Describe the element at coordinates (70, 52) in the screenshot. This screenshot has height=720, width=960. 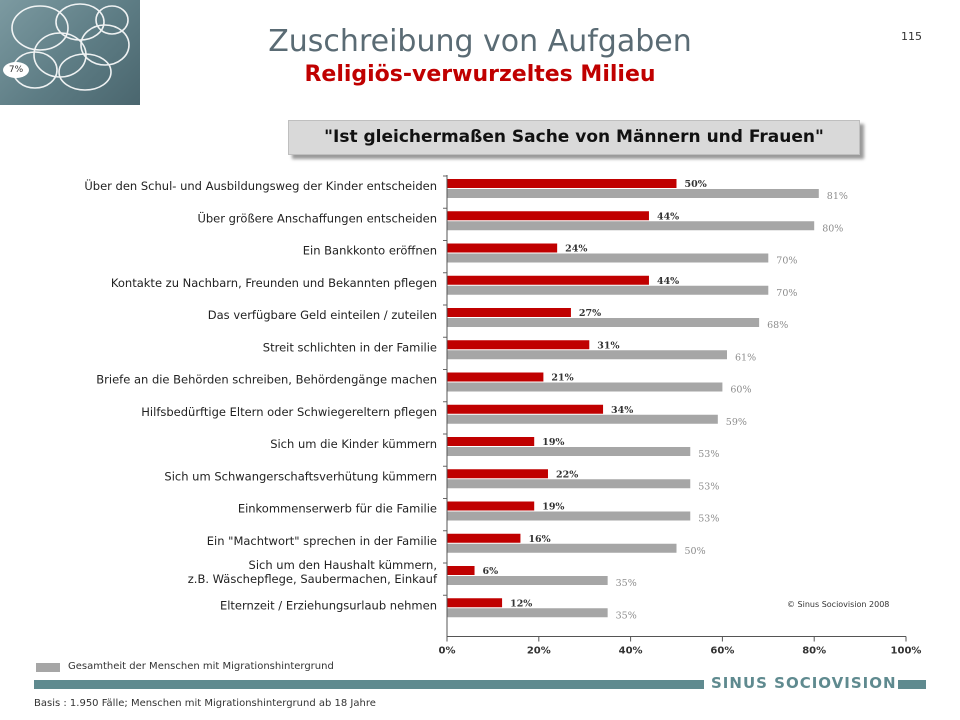
I see `milieu-logo: 7%` at that location.